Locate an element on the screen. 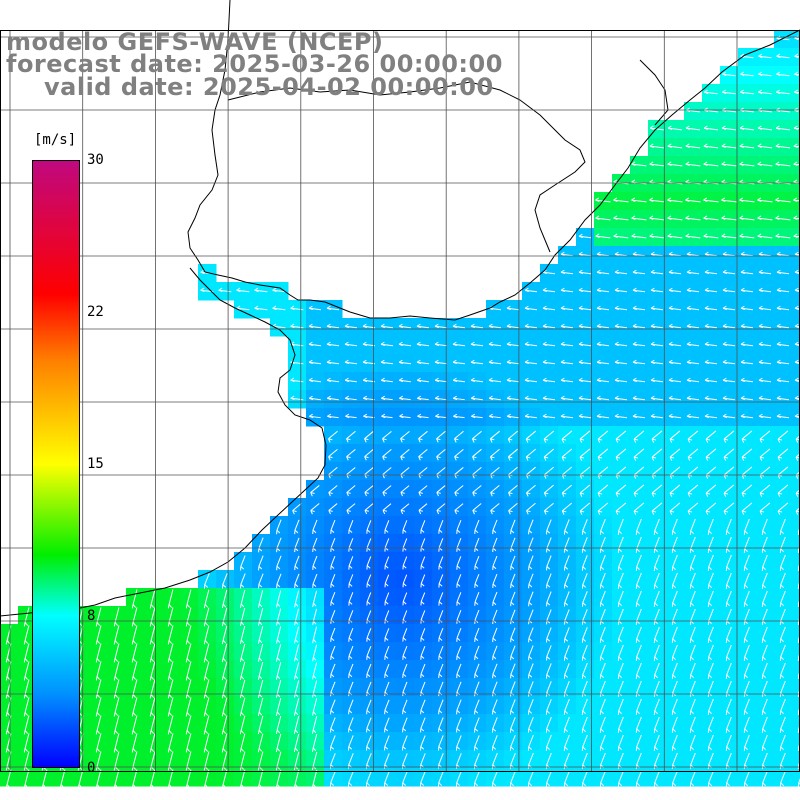 The image size is (800, 800). legend-tick-0: 0 is located at coordinates (91, 768).